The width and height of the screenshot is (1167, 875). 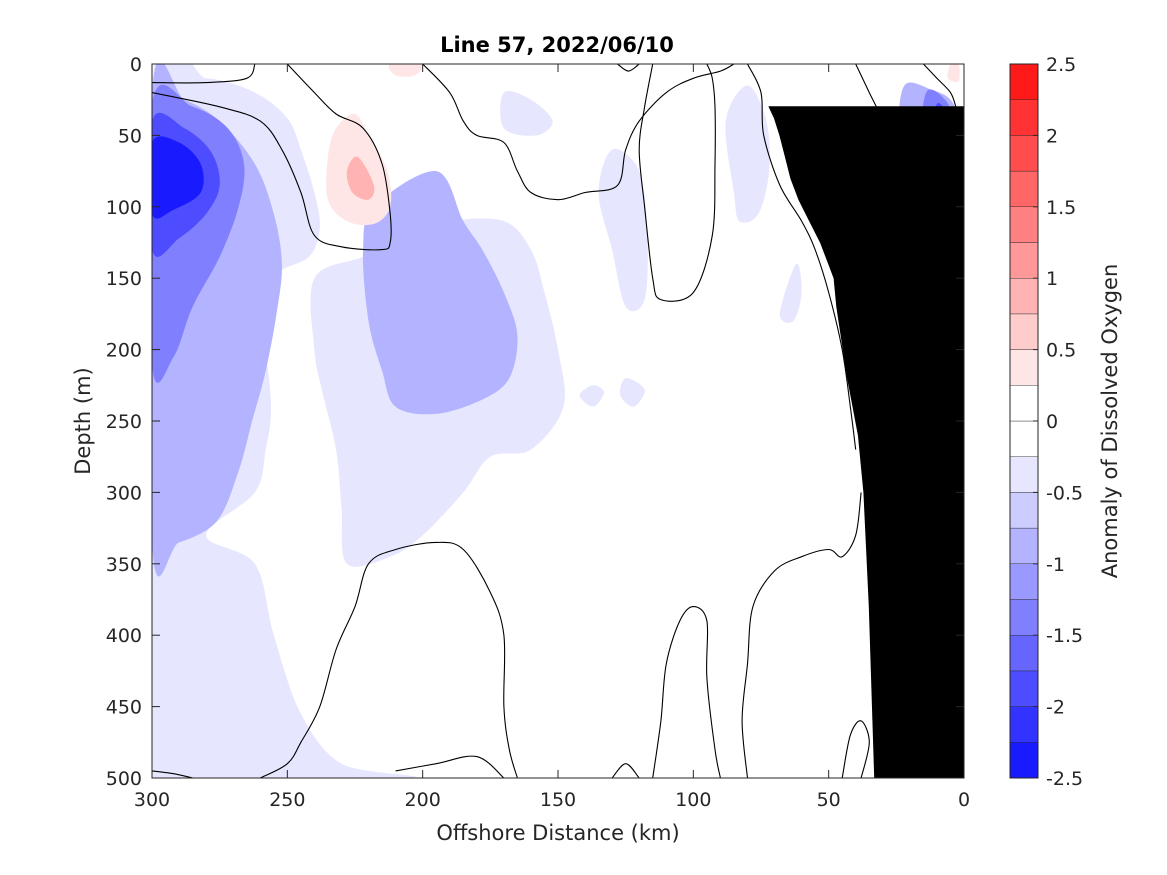 I want to click on chart-title: Line 57, 2022/06/10, so click(x=557, y=45).